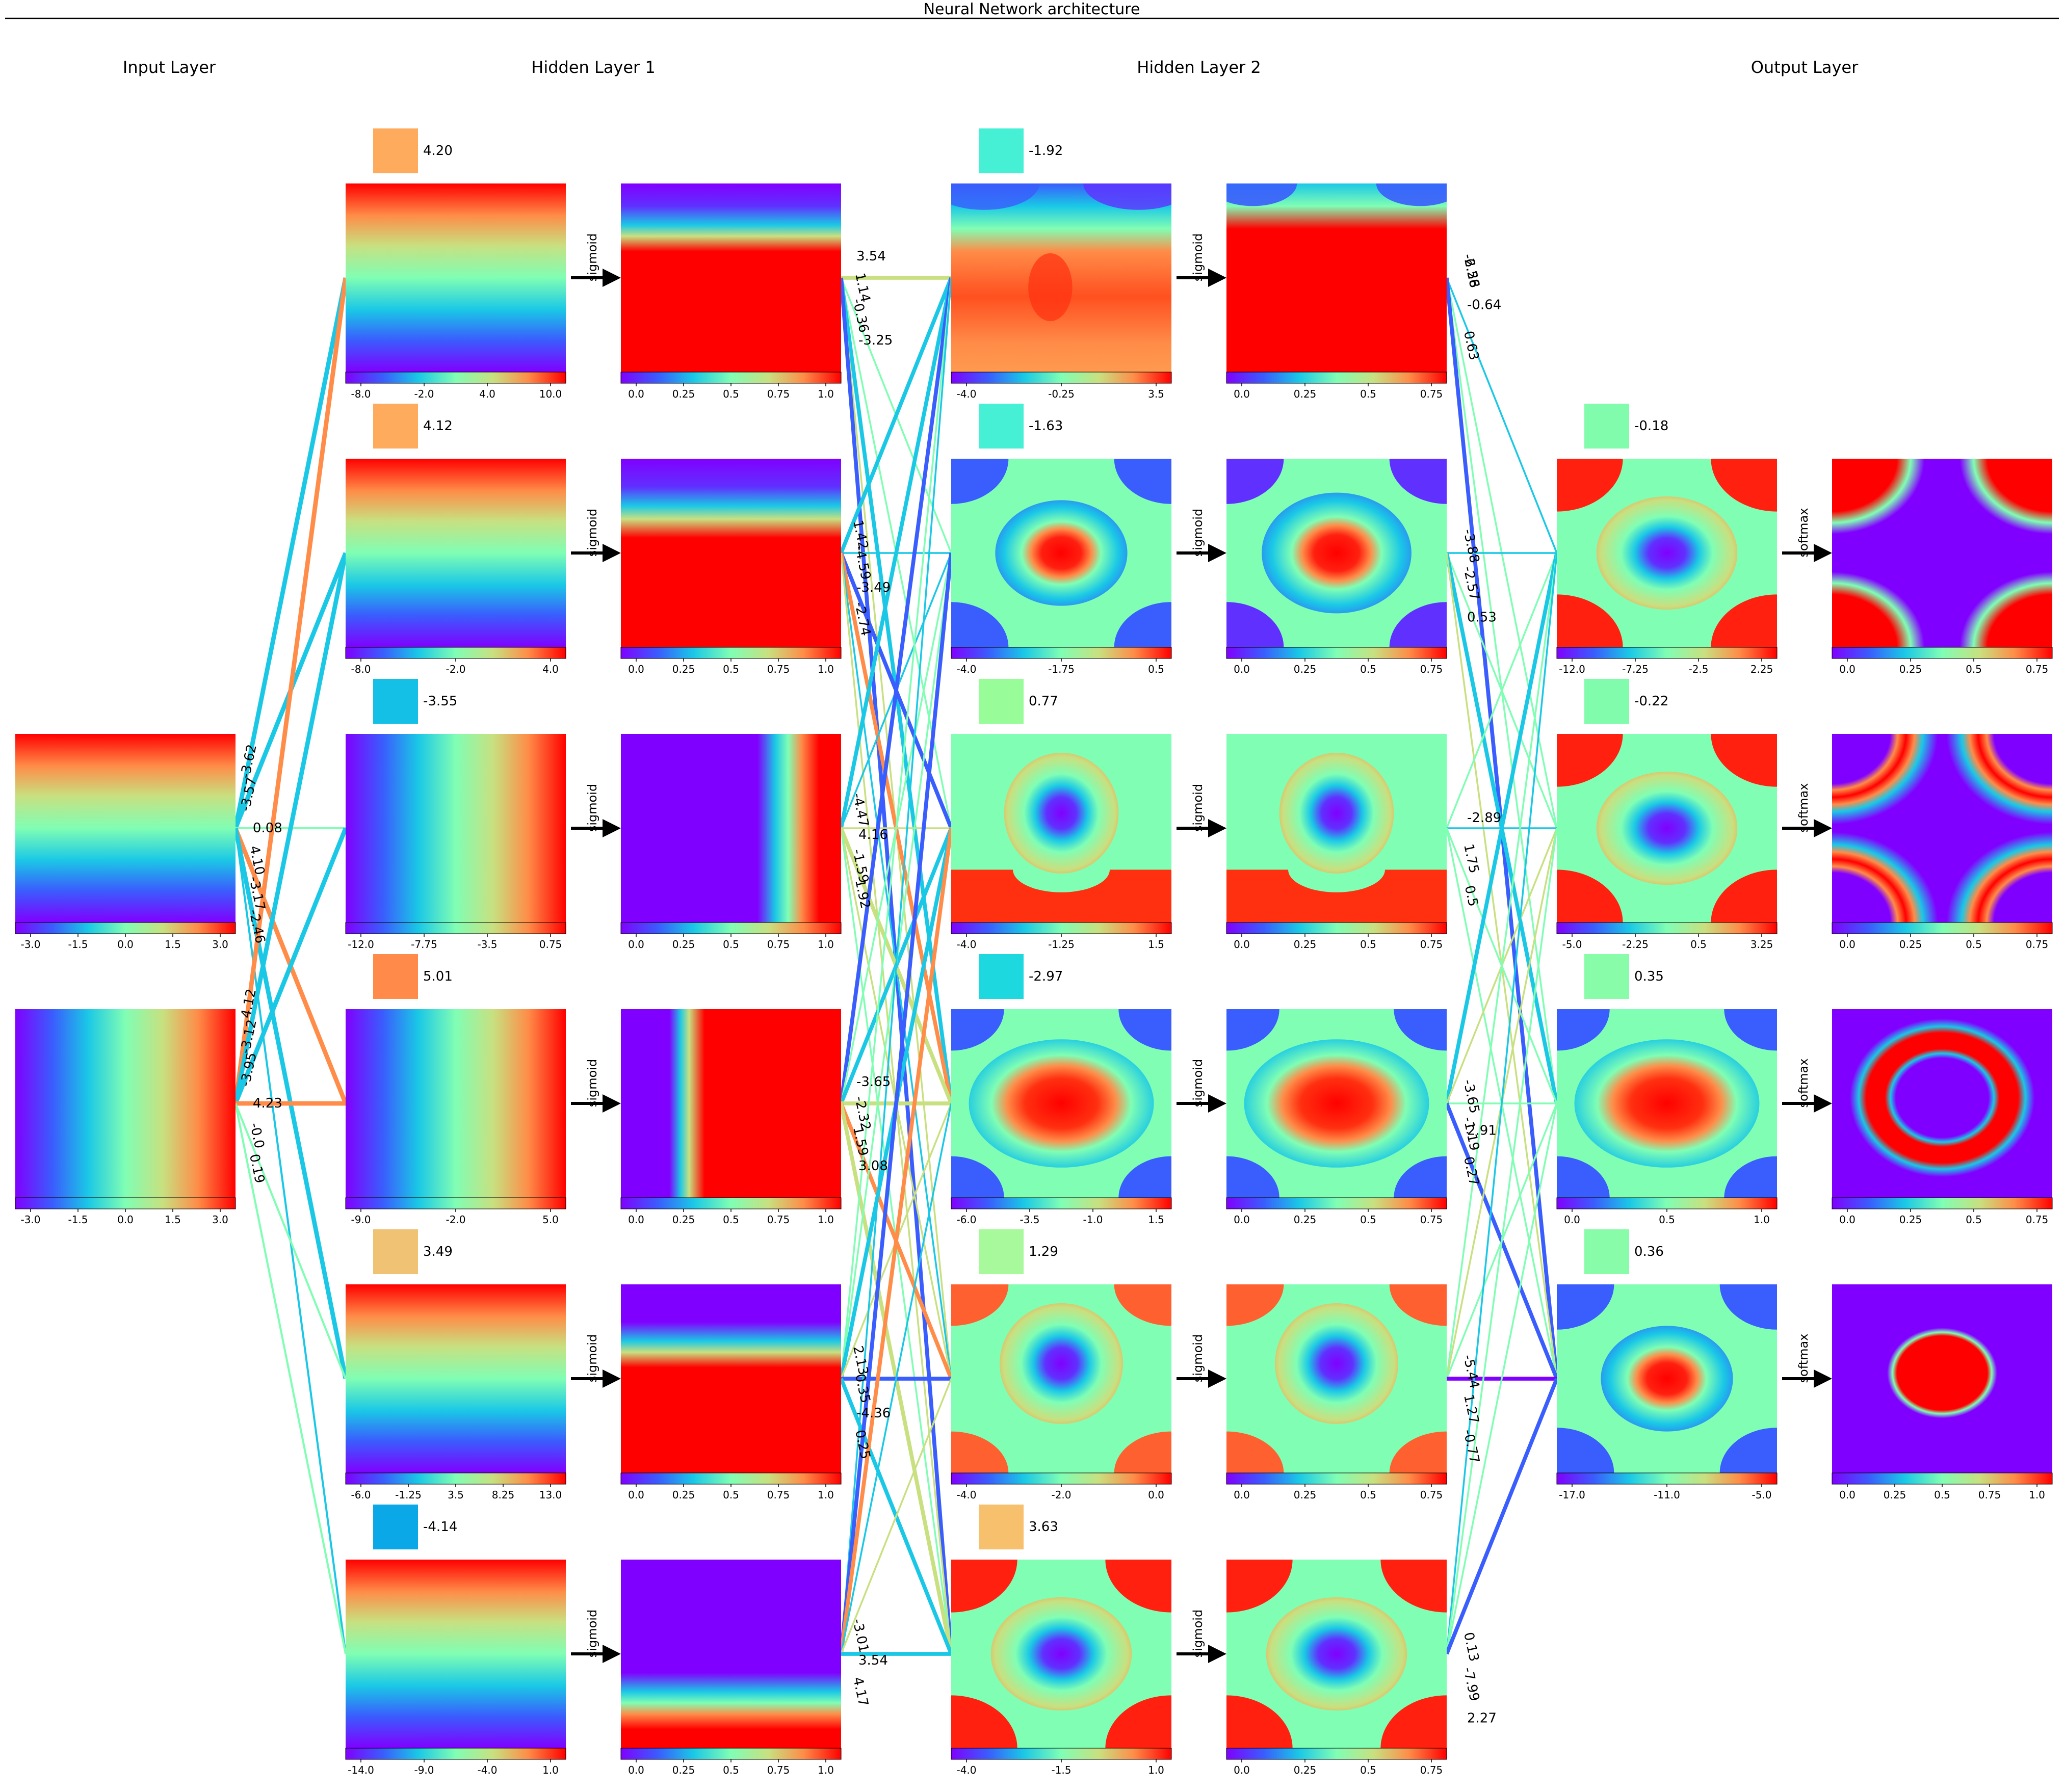  Describe the element at coordinates (1198, 1633) in the screenshot. I see `hidden2-unit-6-activation-label: sigmoid` at that location.